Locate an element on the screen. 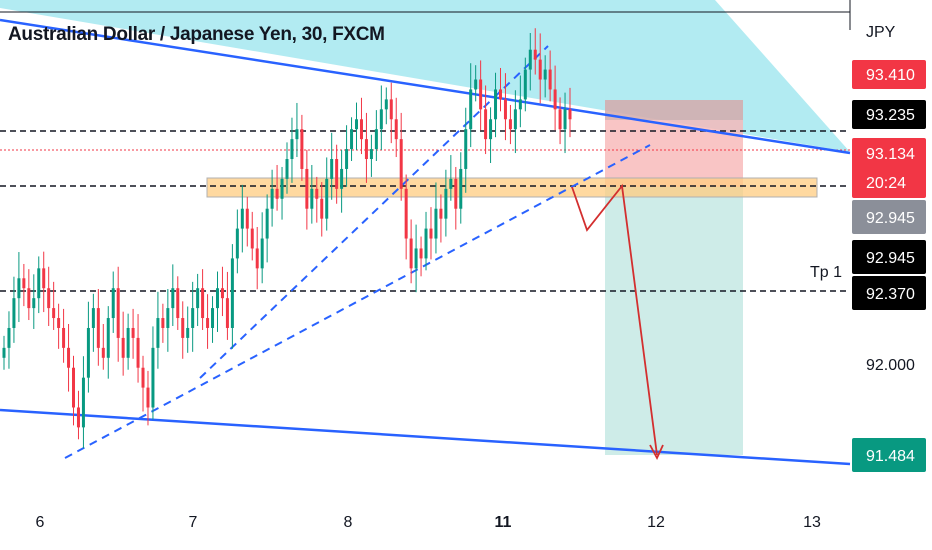  svg-text: 20:24 is located at coordinates (886, 183).